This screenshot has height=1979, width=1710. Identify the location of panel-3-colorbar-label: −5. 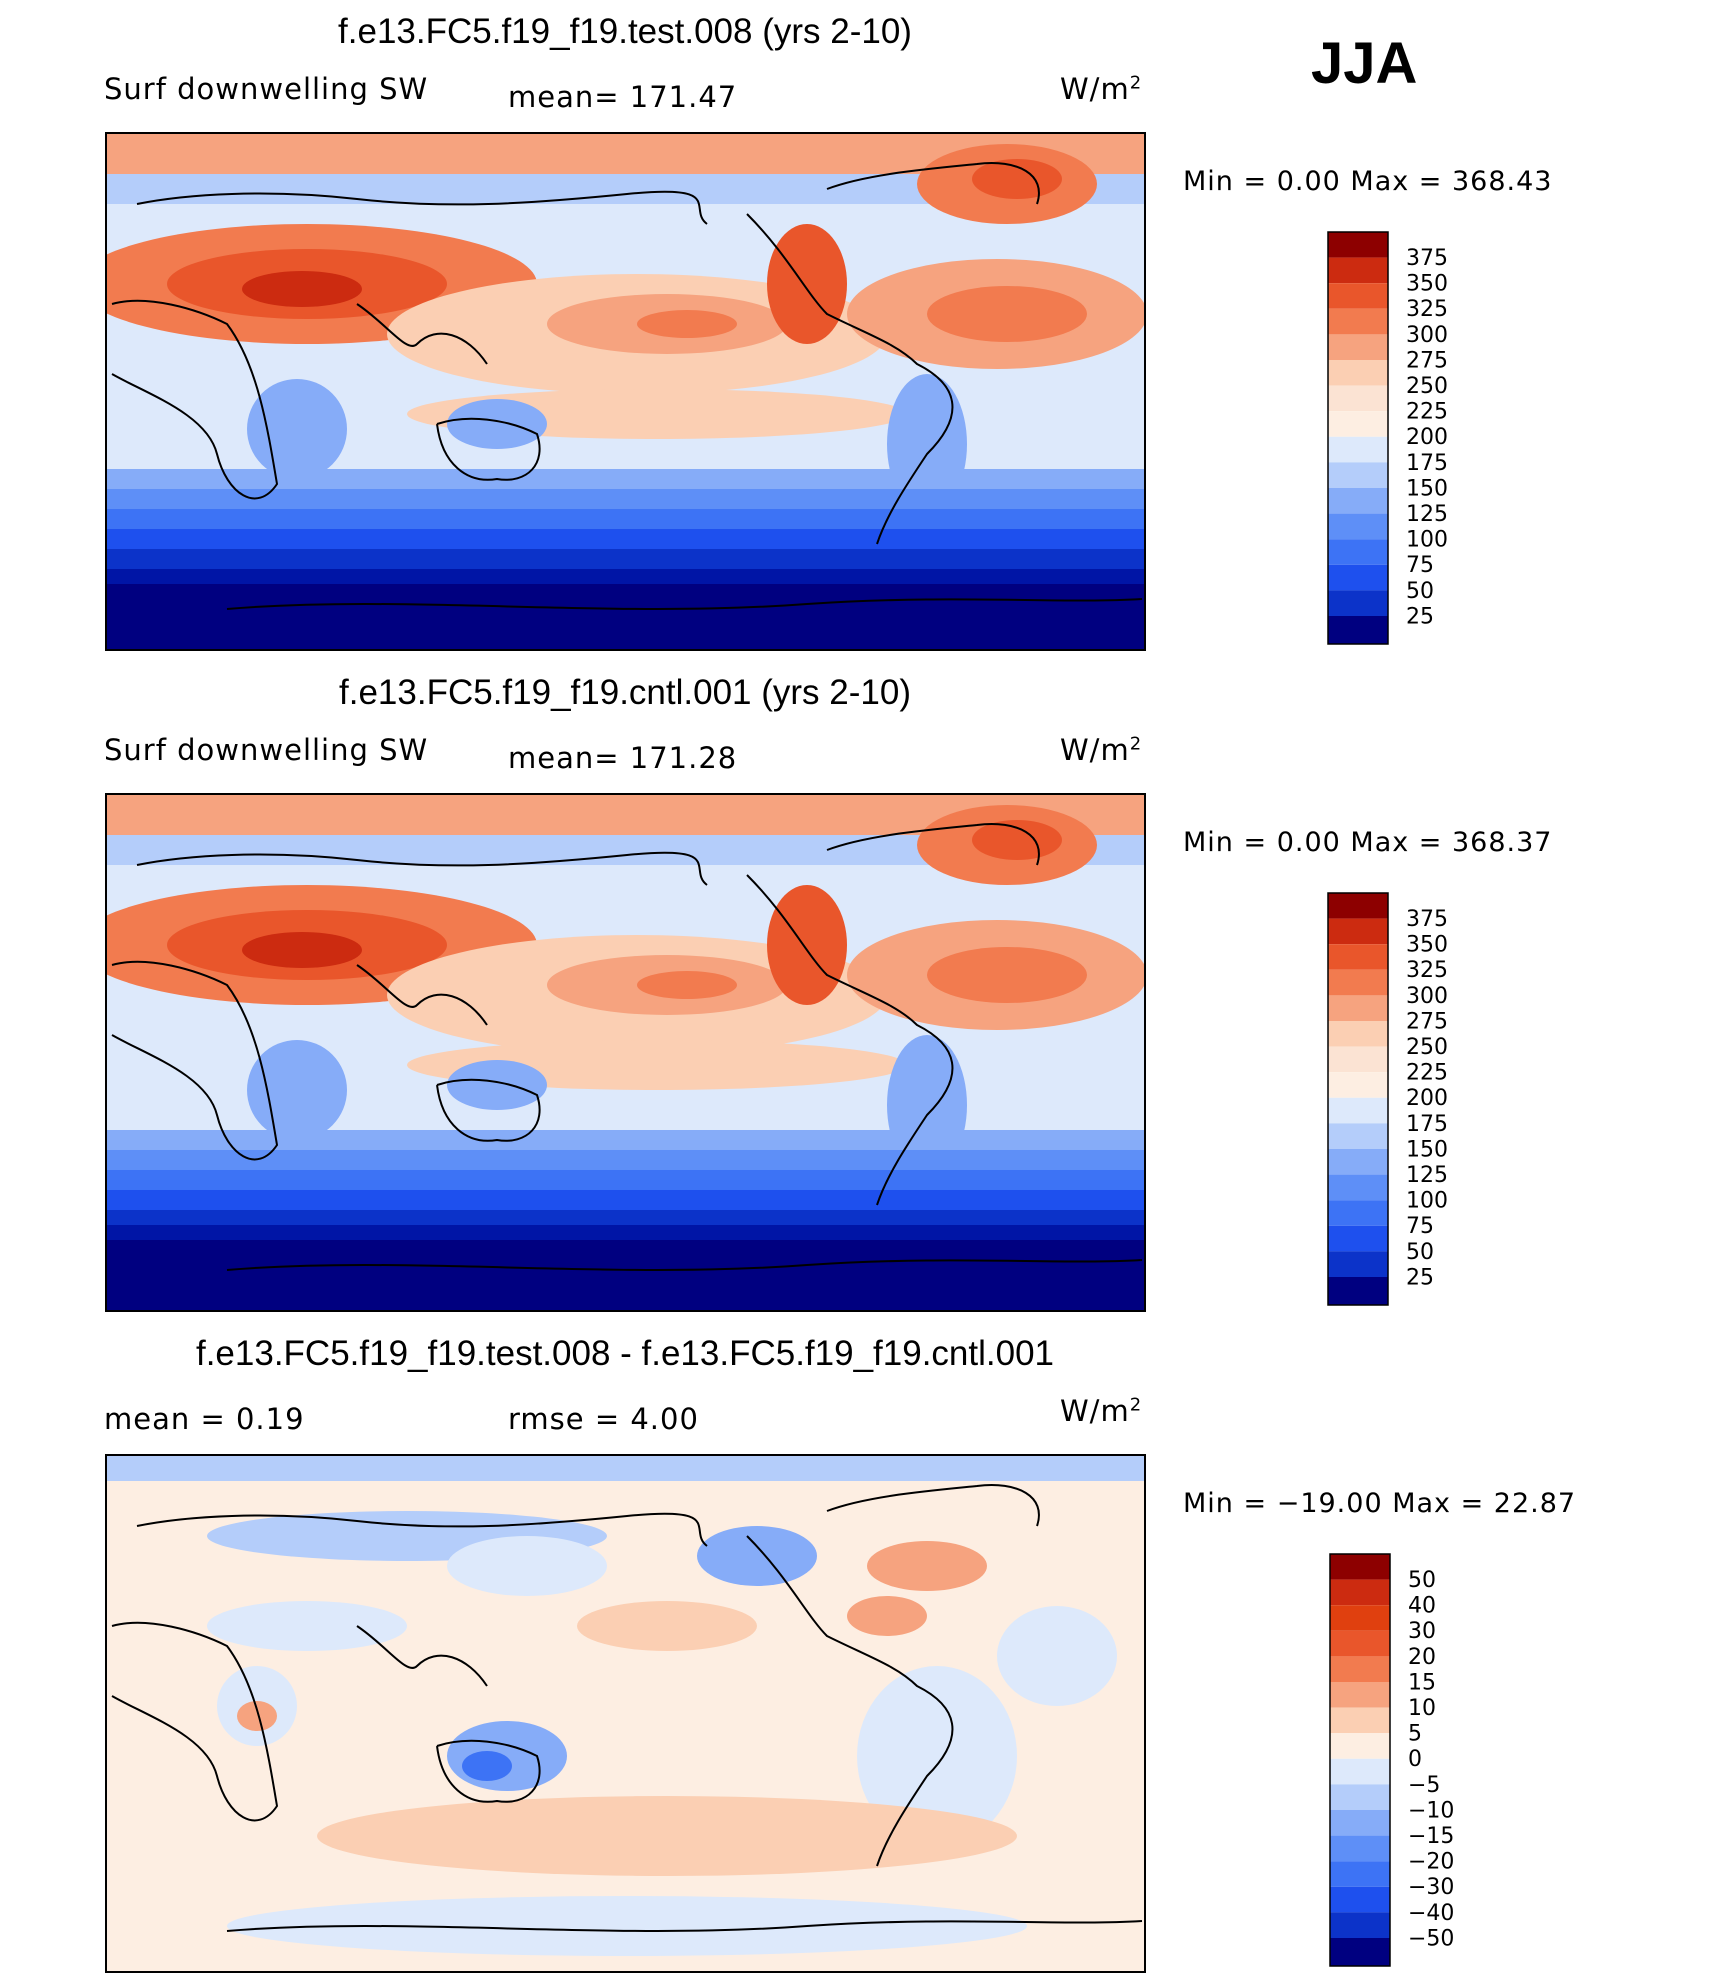
(1424, 1785).